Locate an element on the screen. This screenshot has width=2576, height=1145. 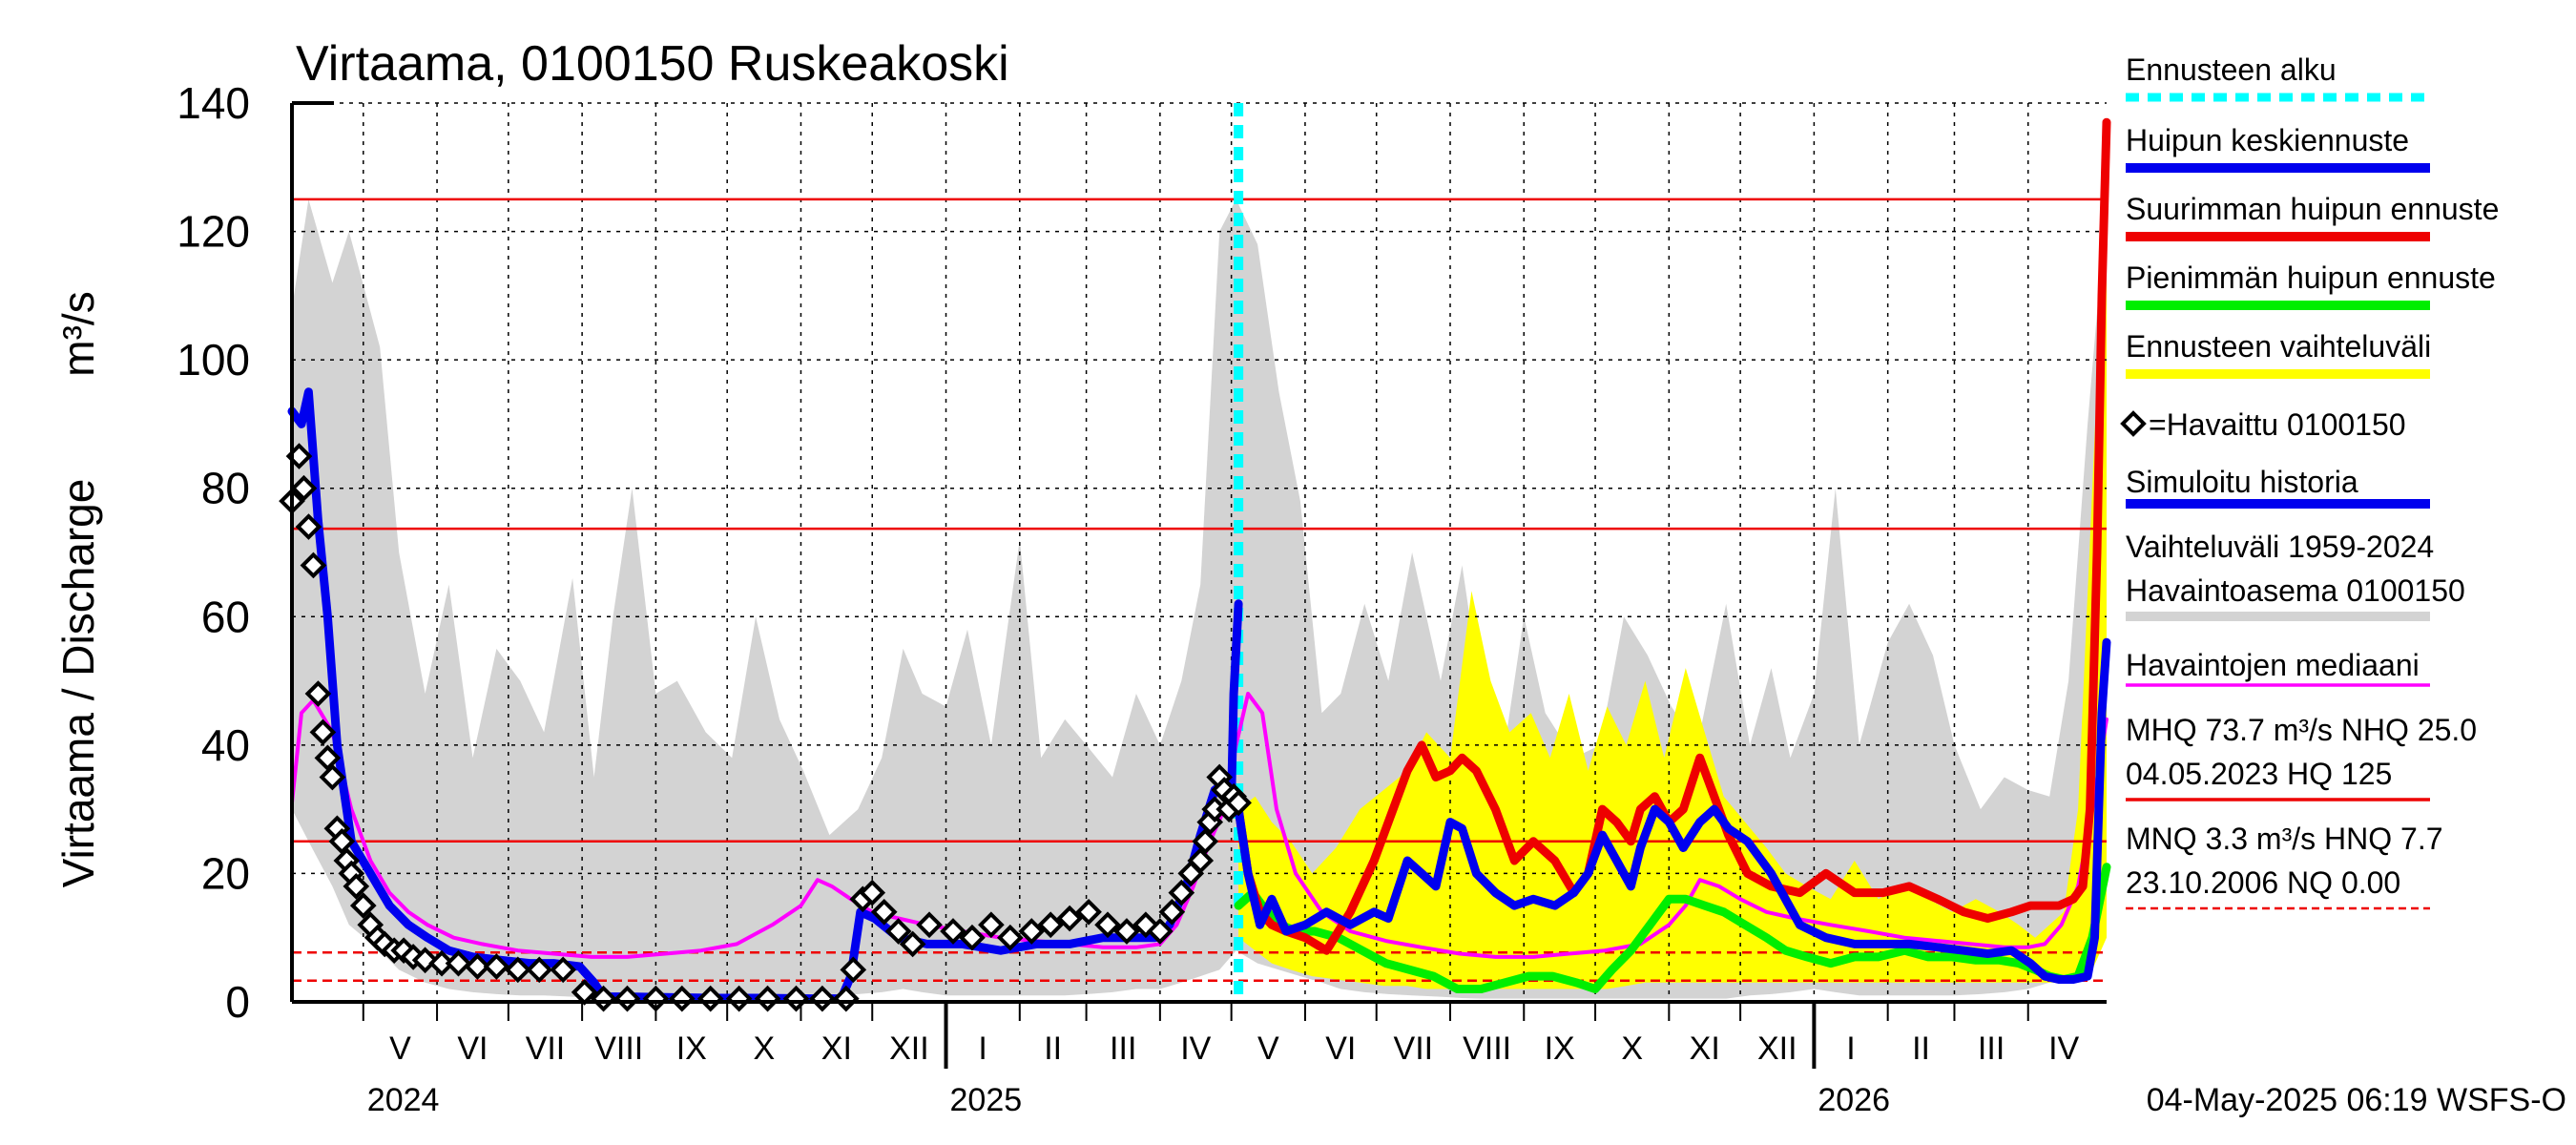
y-tick-label: 0 is located at coordinates (237, 1002).